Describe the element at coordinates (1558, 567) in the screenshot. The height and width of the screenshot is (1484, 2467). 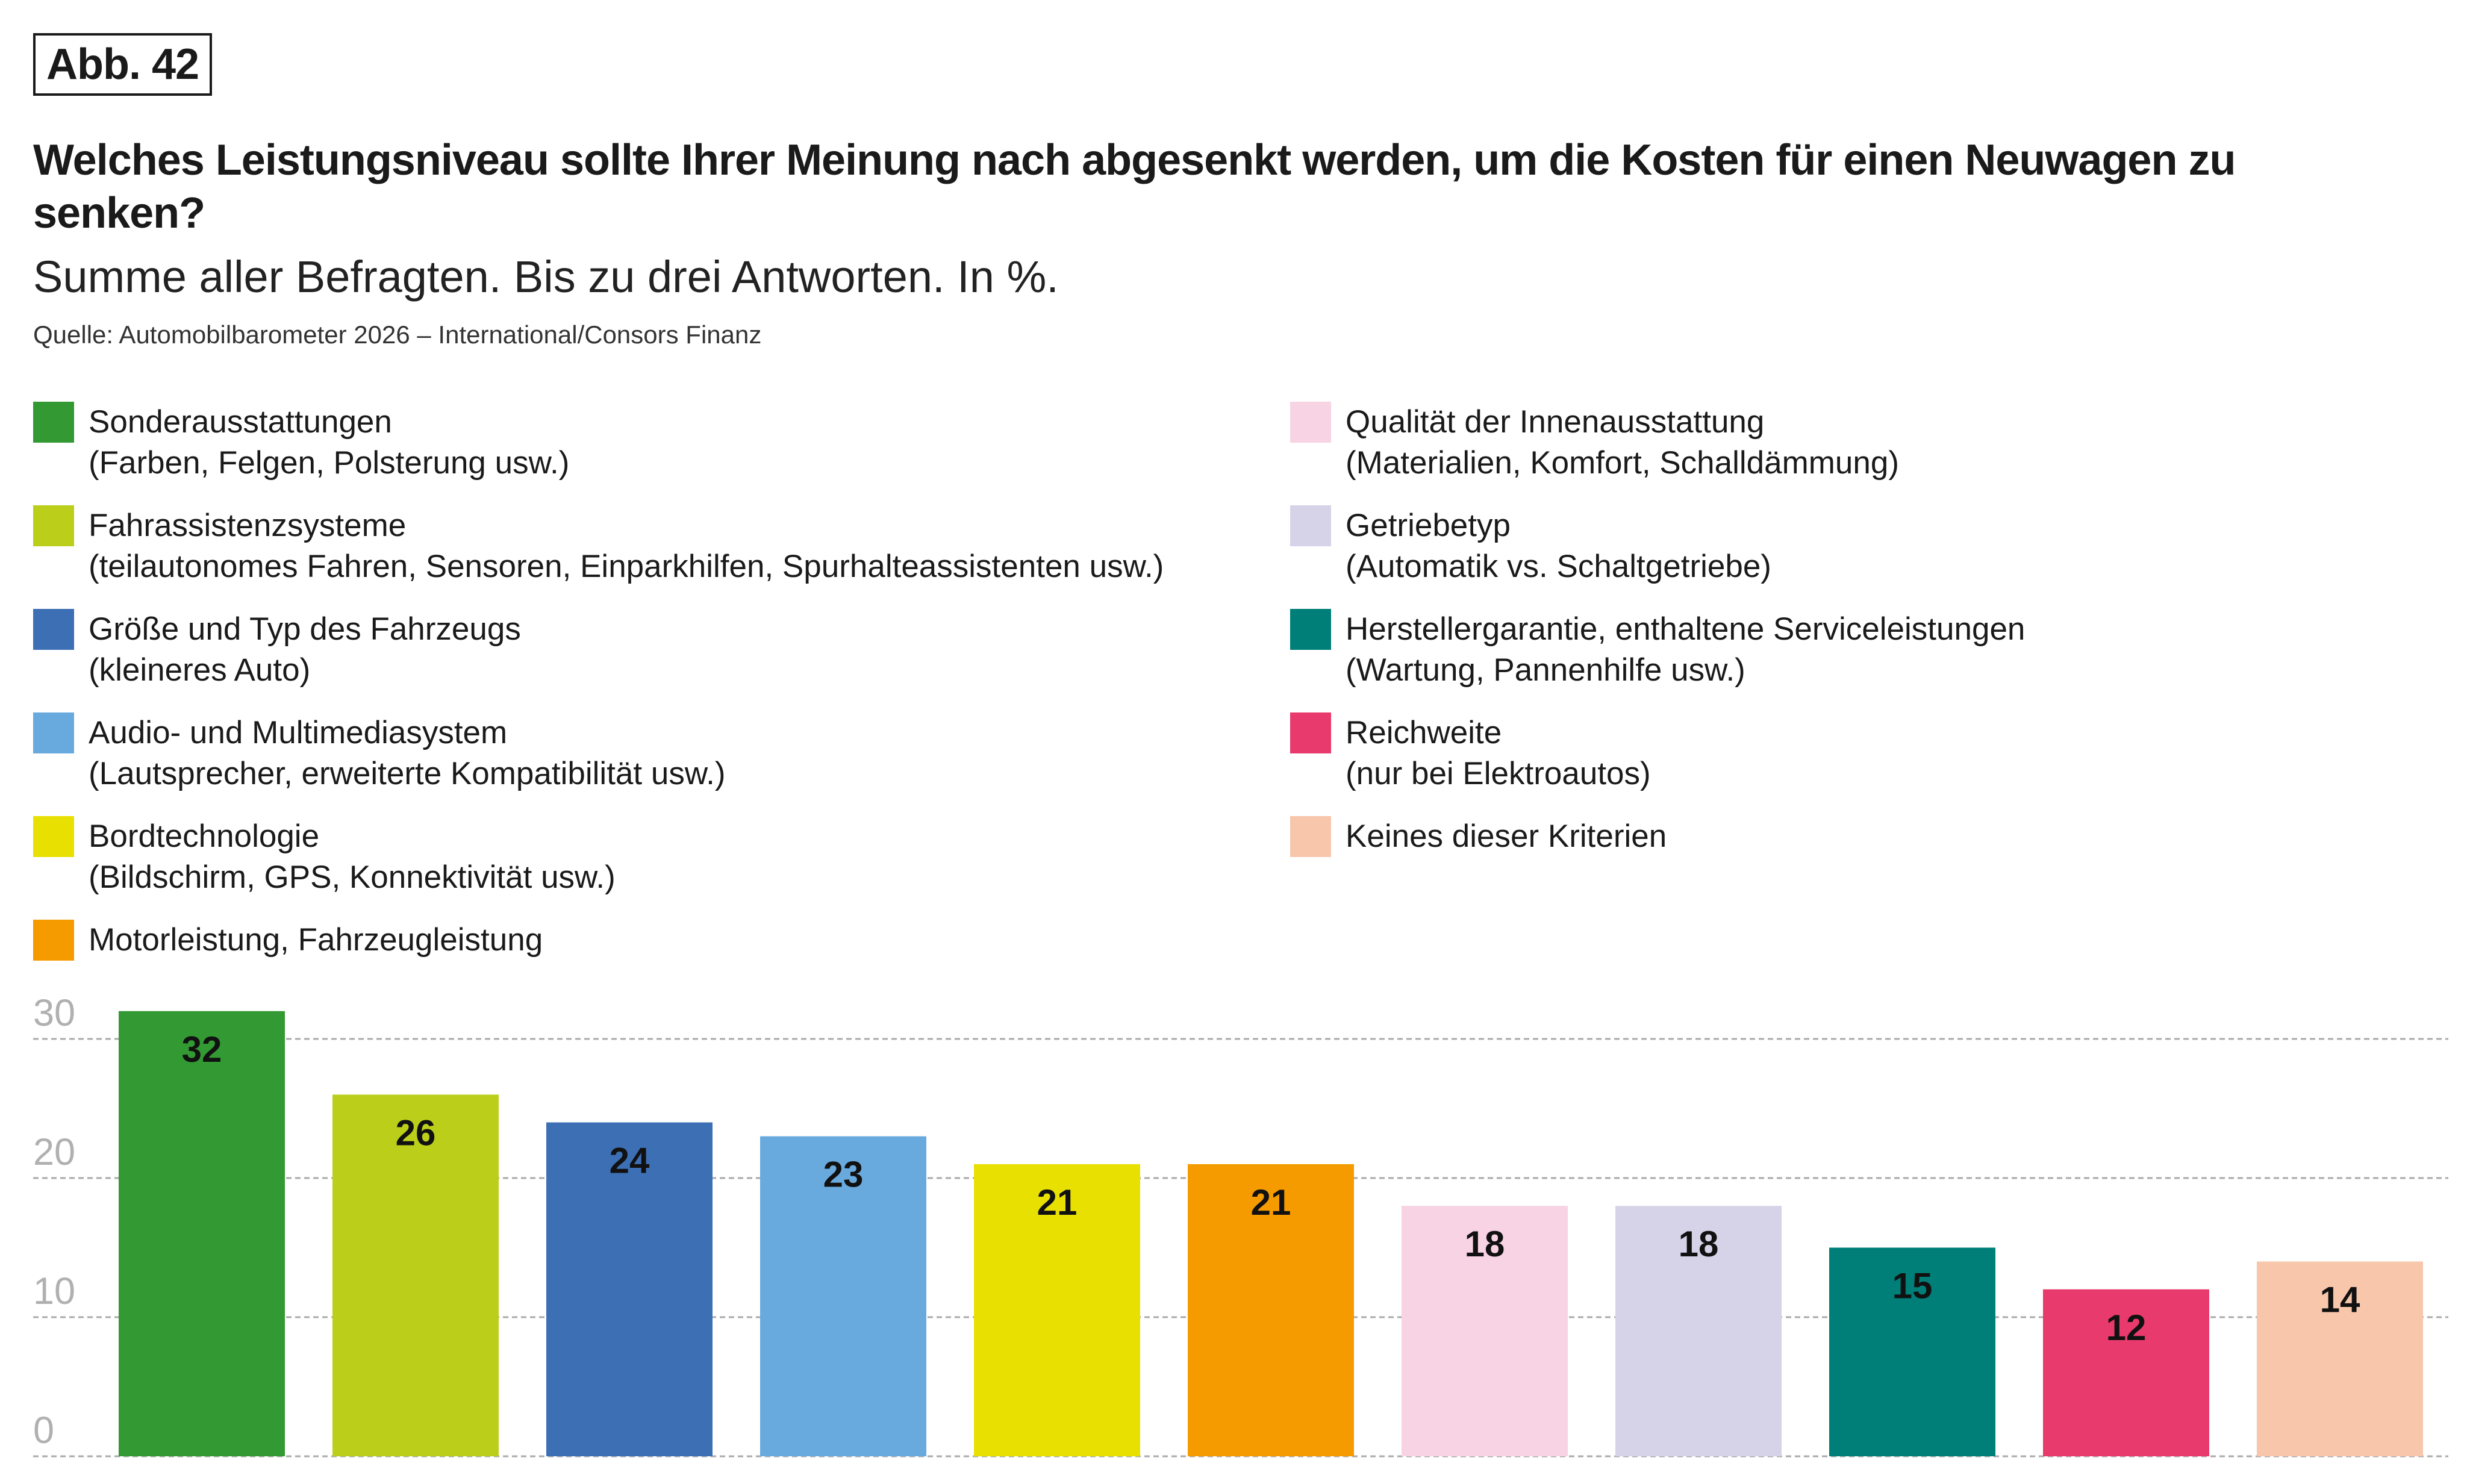
I see `legend-sublabel: (Automatik vs. Schaltgetriebe)` at that location.